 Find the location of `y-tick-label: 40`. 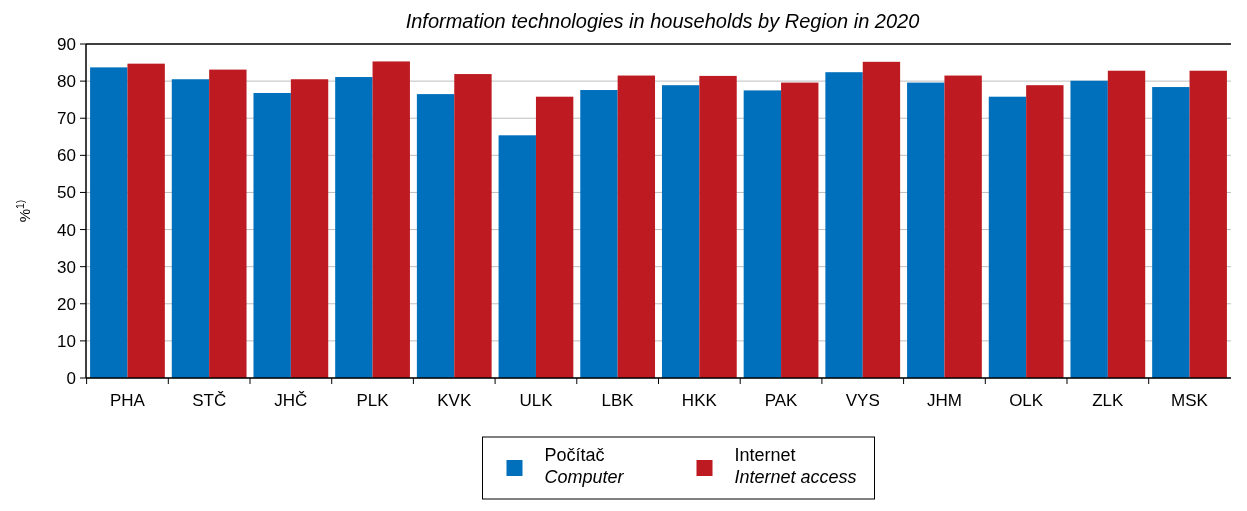

y-tick-label: 40 is located at coordinates (66, 230).